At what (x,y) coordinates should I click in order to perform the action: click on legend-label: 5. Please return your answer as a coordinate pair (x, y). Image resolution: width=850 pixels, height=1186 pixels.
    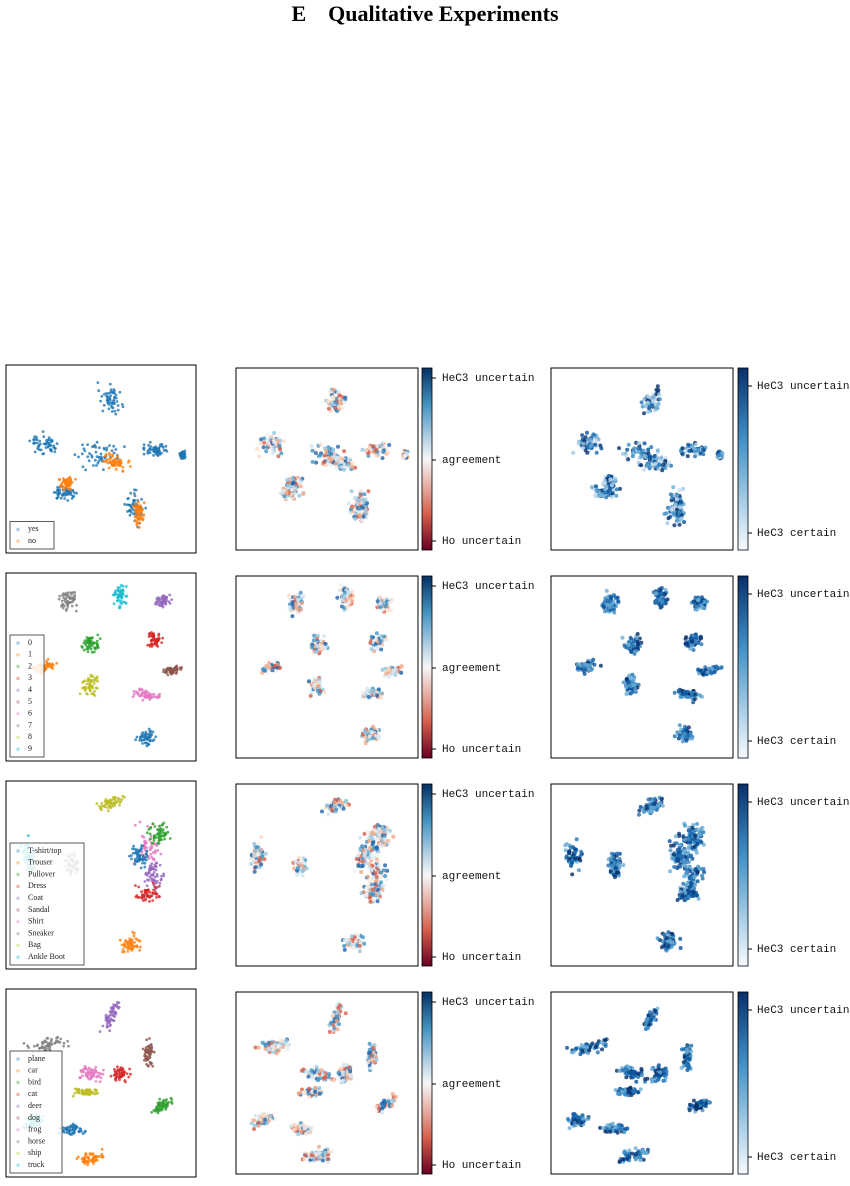
    Looking at the image, I should click on (30, 701).